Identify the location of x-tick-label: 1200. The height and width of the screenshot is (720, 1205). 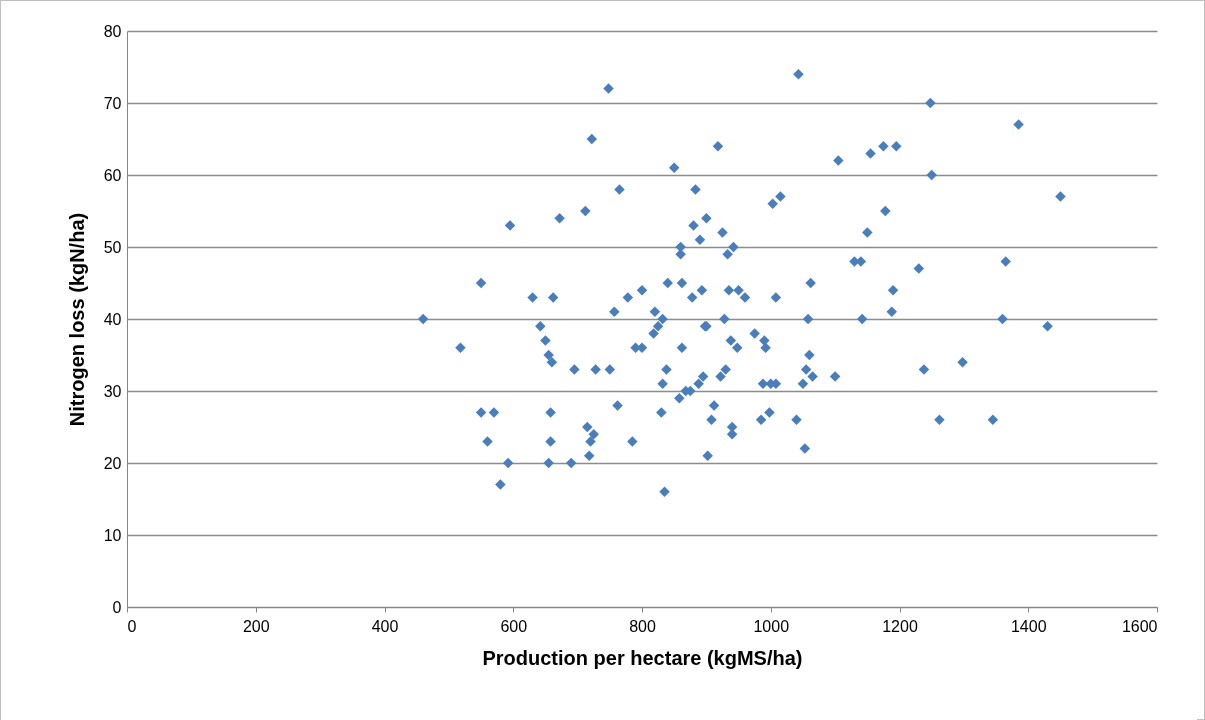
(900, 626).